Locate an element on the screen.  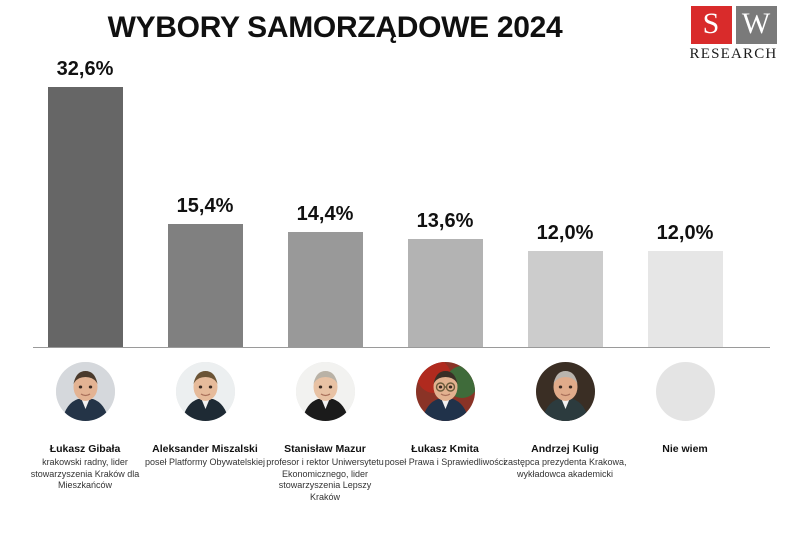
chart-header: WYBORY SAMORZĄDOWE 2024 S W RESEARCH is located at coordinates (400, 31).